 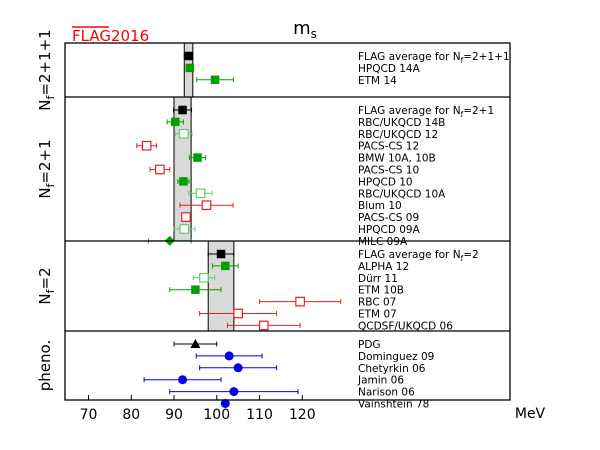 I want to click on data-point: Vainshtein 78, so click(x=324, y=405).